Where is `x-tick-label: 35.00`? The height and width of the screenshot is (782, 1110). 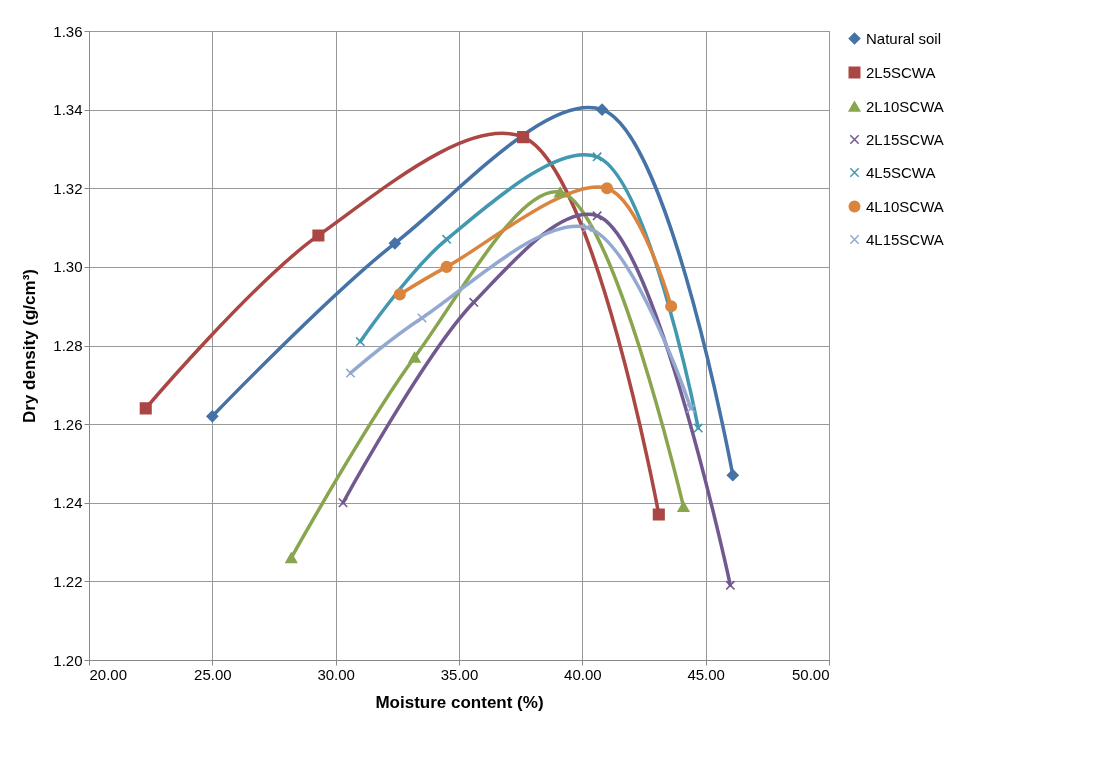 x-tick-label: 35.00 is located at coordinates (459, 674).